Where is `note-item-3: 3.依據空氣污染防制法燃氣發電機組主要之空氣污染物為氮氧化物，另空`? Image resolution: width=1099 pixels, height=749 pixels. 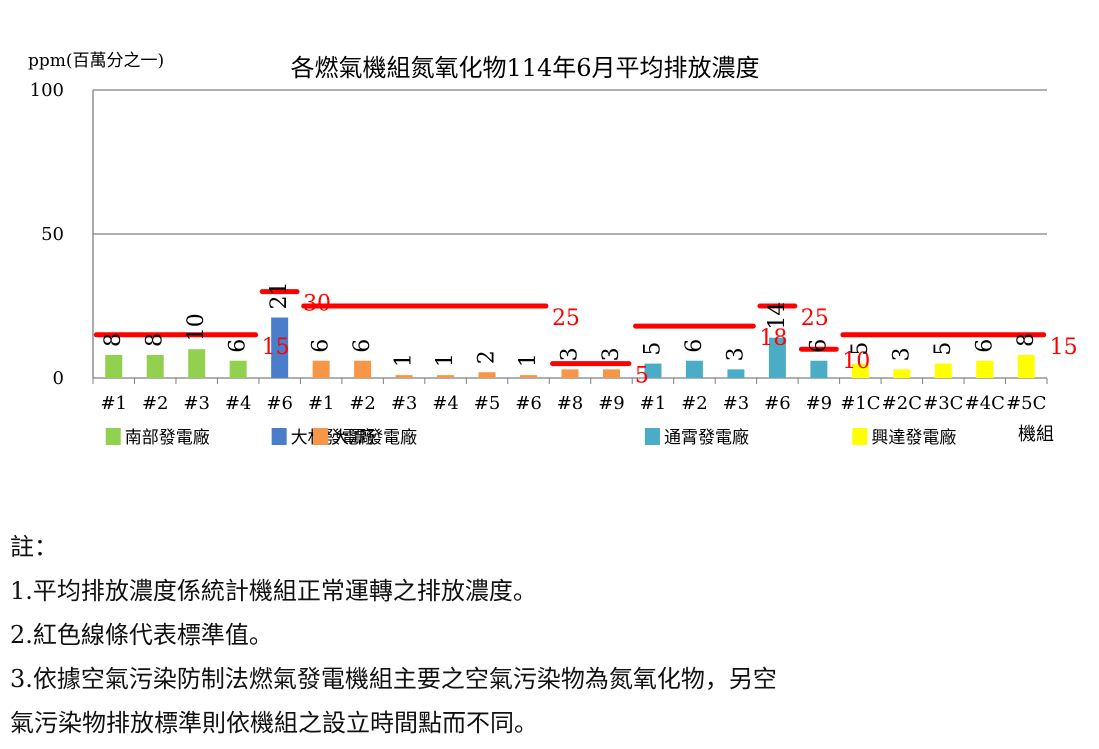
note-item-3: 3.依據空氣污染防制法燃氣發電機組主要之空氣污染物為氮氧化物，另空 is located at coordinates (393, 679).